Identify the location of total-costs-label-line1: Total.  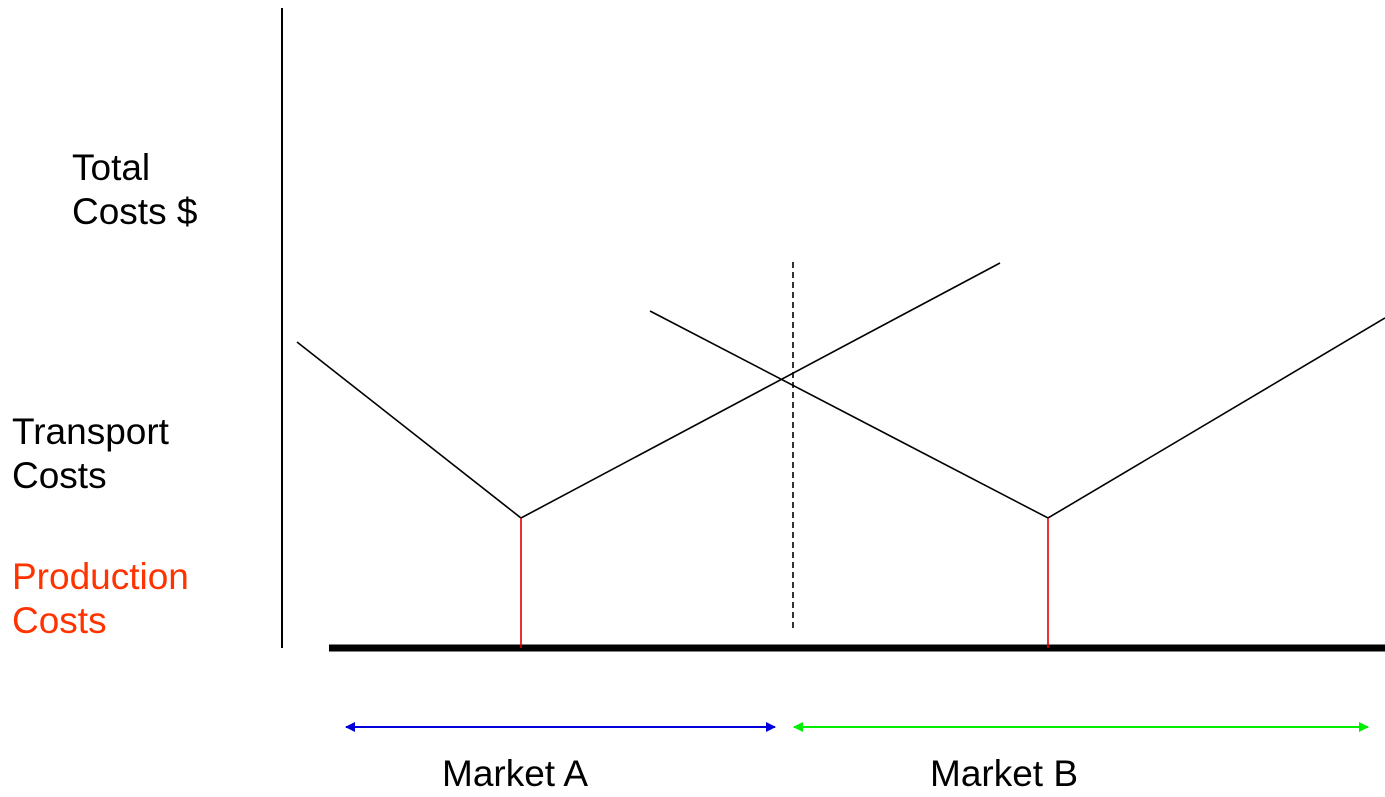
(111, 167).